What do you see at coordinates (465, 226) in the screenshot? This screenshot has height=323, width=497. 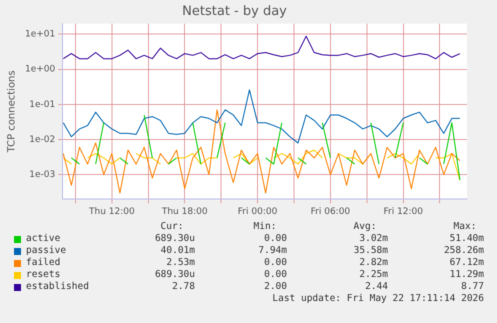 I see `text: Max:` at bounding box center [465, 226].